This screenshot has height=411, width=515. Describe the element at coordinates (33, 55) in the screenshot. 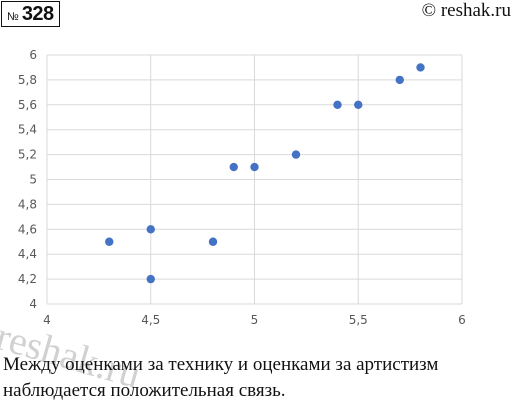

I see `y-tick-label: 6` at that location.